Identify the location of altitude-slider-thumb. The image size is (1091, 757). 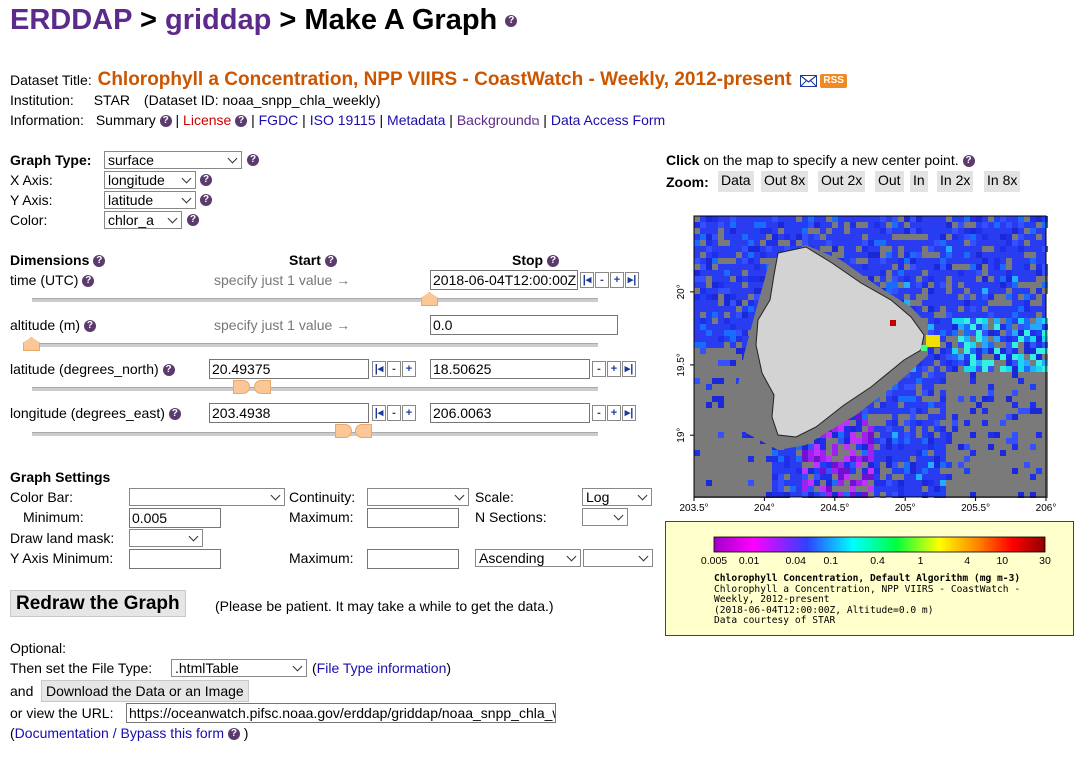
(31, 344).